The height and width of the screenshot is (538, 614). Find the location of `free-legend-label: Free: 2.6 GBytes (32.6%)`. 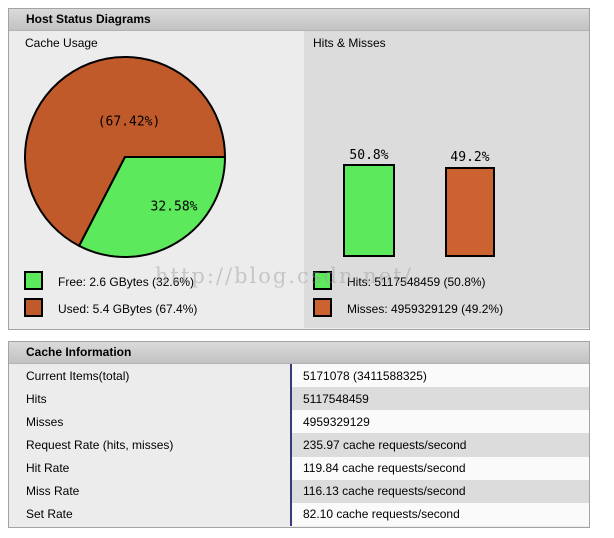

free-legend-label: Free: 2.6 GBytes (32.6%) is located at coordinates (126, 282).